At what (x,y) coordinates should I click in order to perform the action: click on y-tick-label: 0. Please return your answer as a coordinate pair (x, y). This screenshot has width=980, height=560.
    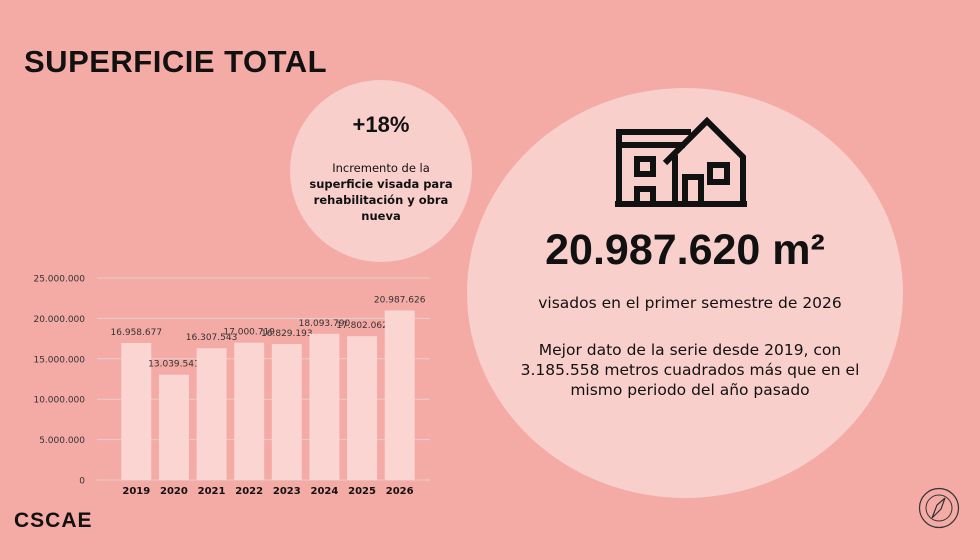
    Looking at the image, I should click on (82, 482).